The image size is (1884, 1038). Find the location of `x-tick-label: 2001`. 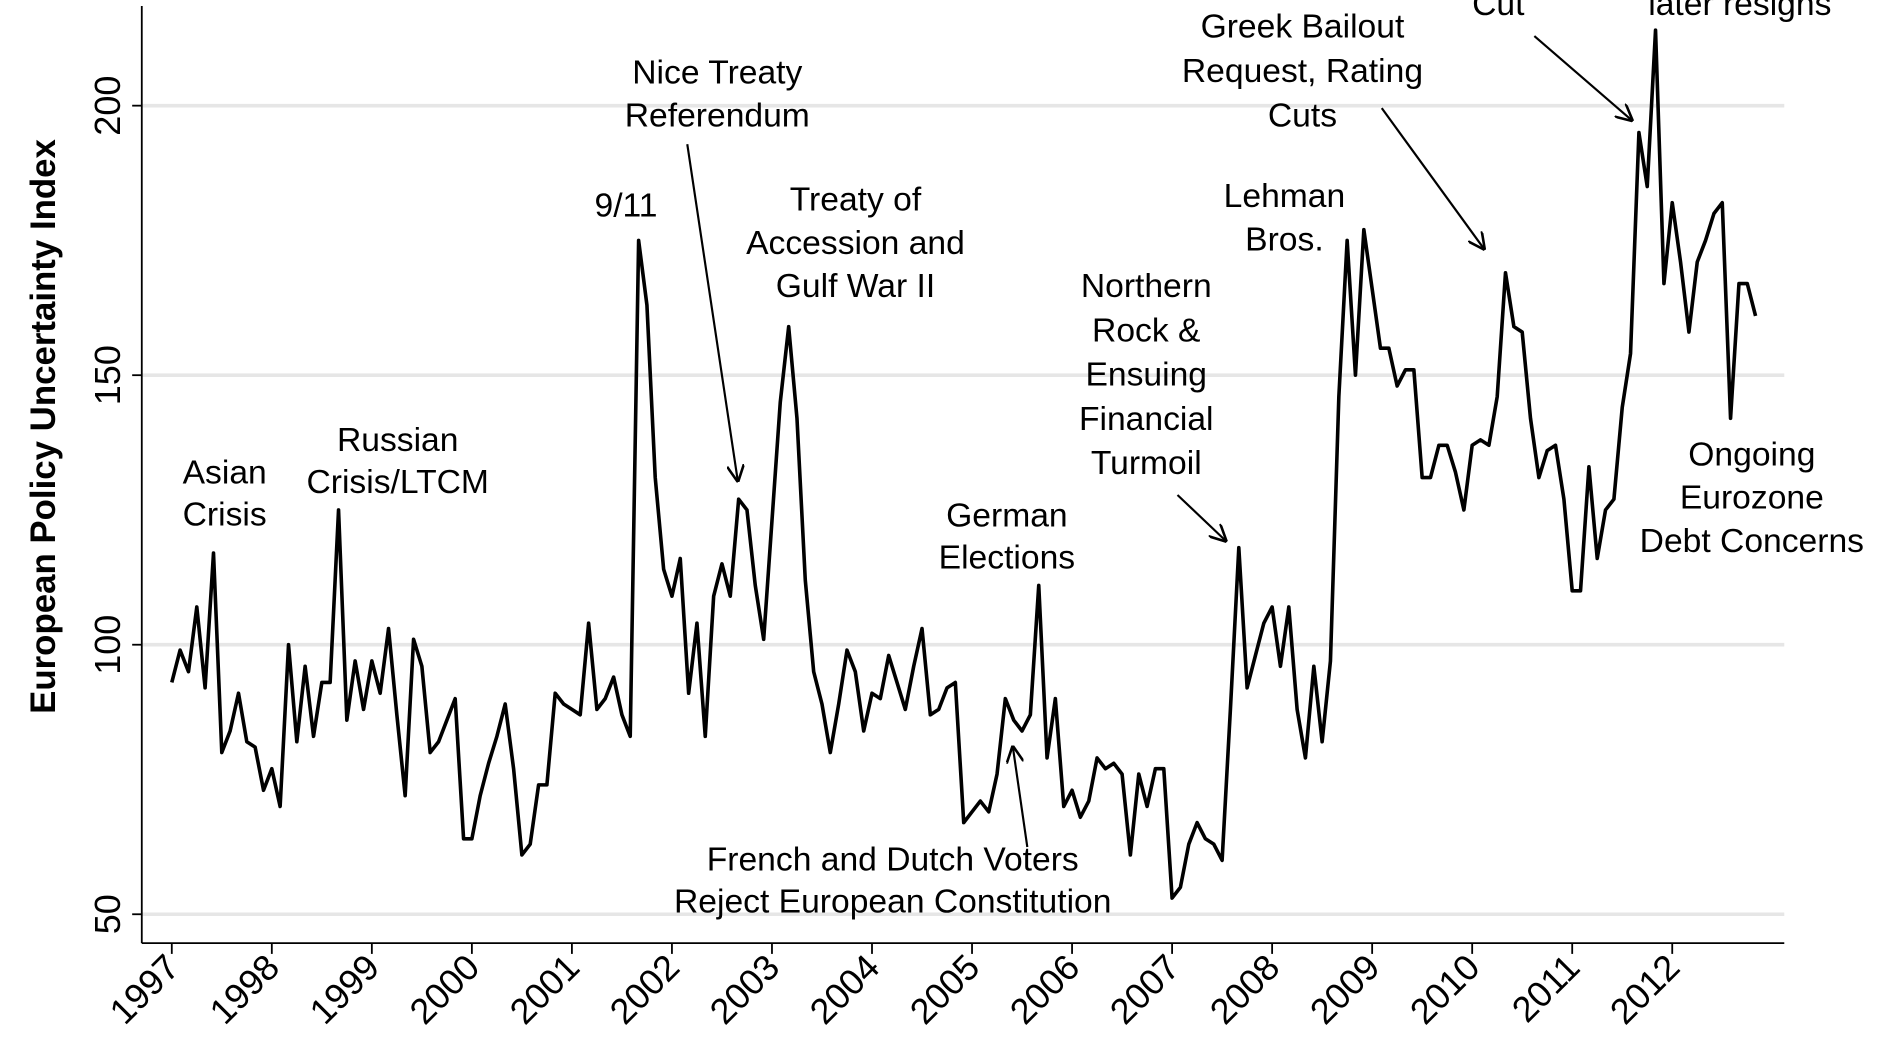

x-tick-label: 2001 is located at coordinates (545, 989).